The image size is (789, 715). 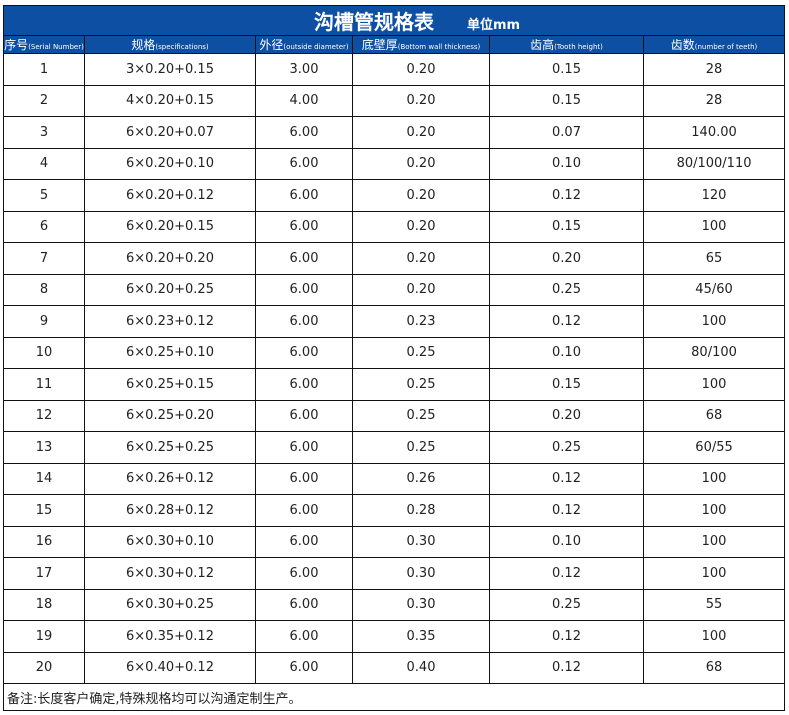 What do you see at coordinates (44, 69) in the screenshot?
I see `table-cell: 1` at bounding box center [44, 69].